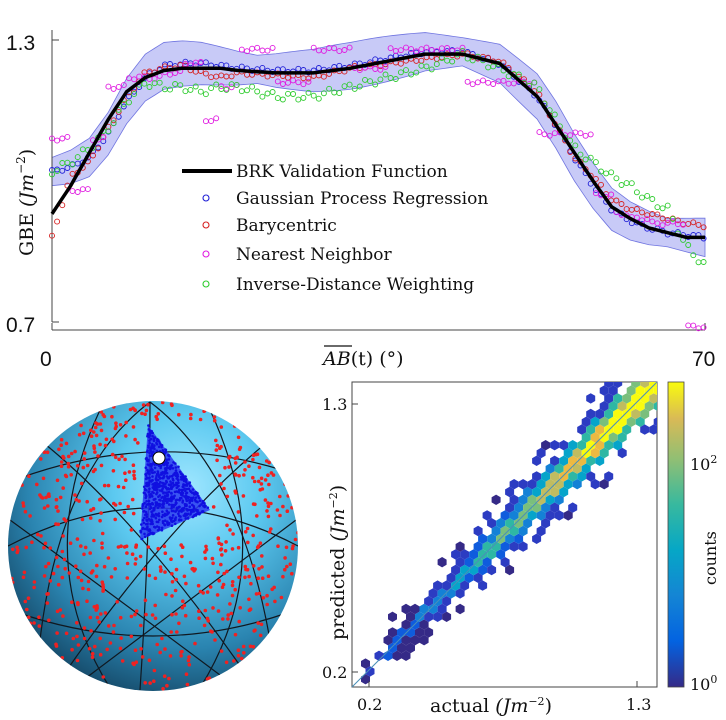 This screenshot has width=726, height=720. Describe the element at coordinates (338, 562) in the screenshot. I see `p2-y-axis-label: predicted (Jm−2)` at that location.